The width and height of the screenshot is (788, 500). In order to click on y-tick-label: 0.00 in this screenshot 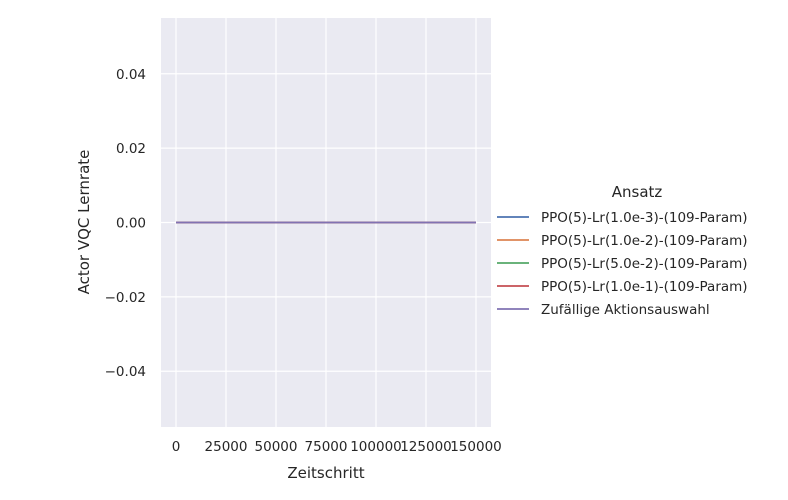, I will do `click(131, 224)`.